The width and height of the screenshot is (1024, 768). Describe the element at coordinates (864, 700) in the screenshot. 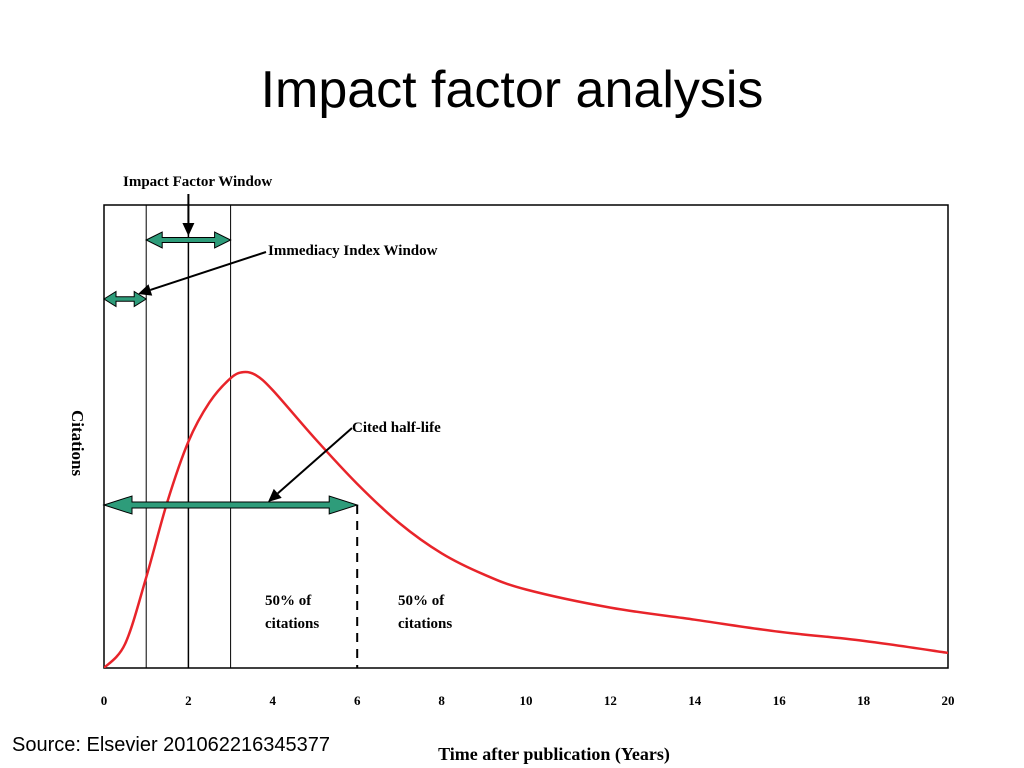

I see `x-tick-label: 18` at that location.